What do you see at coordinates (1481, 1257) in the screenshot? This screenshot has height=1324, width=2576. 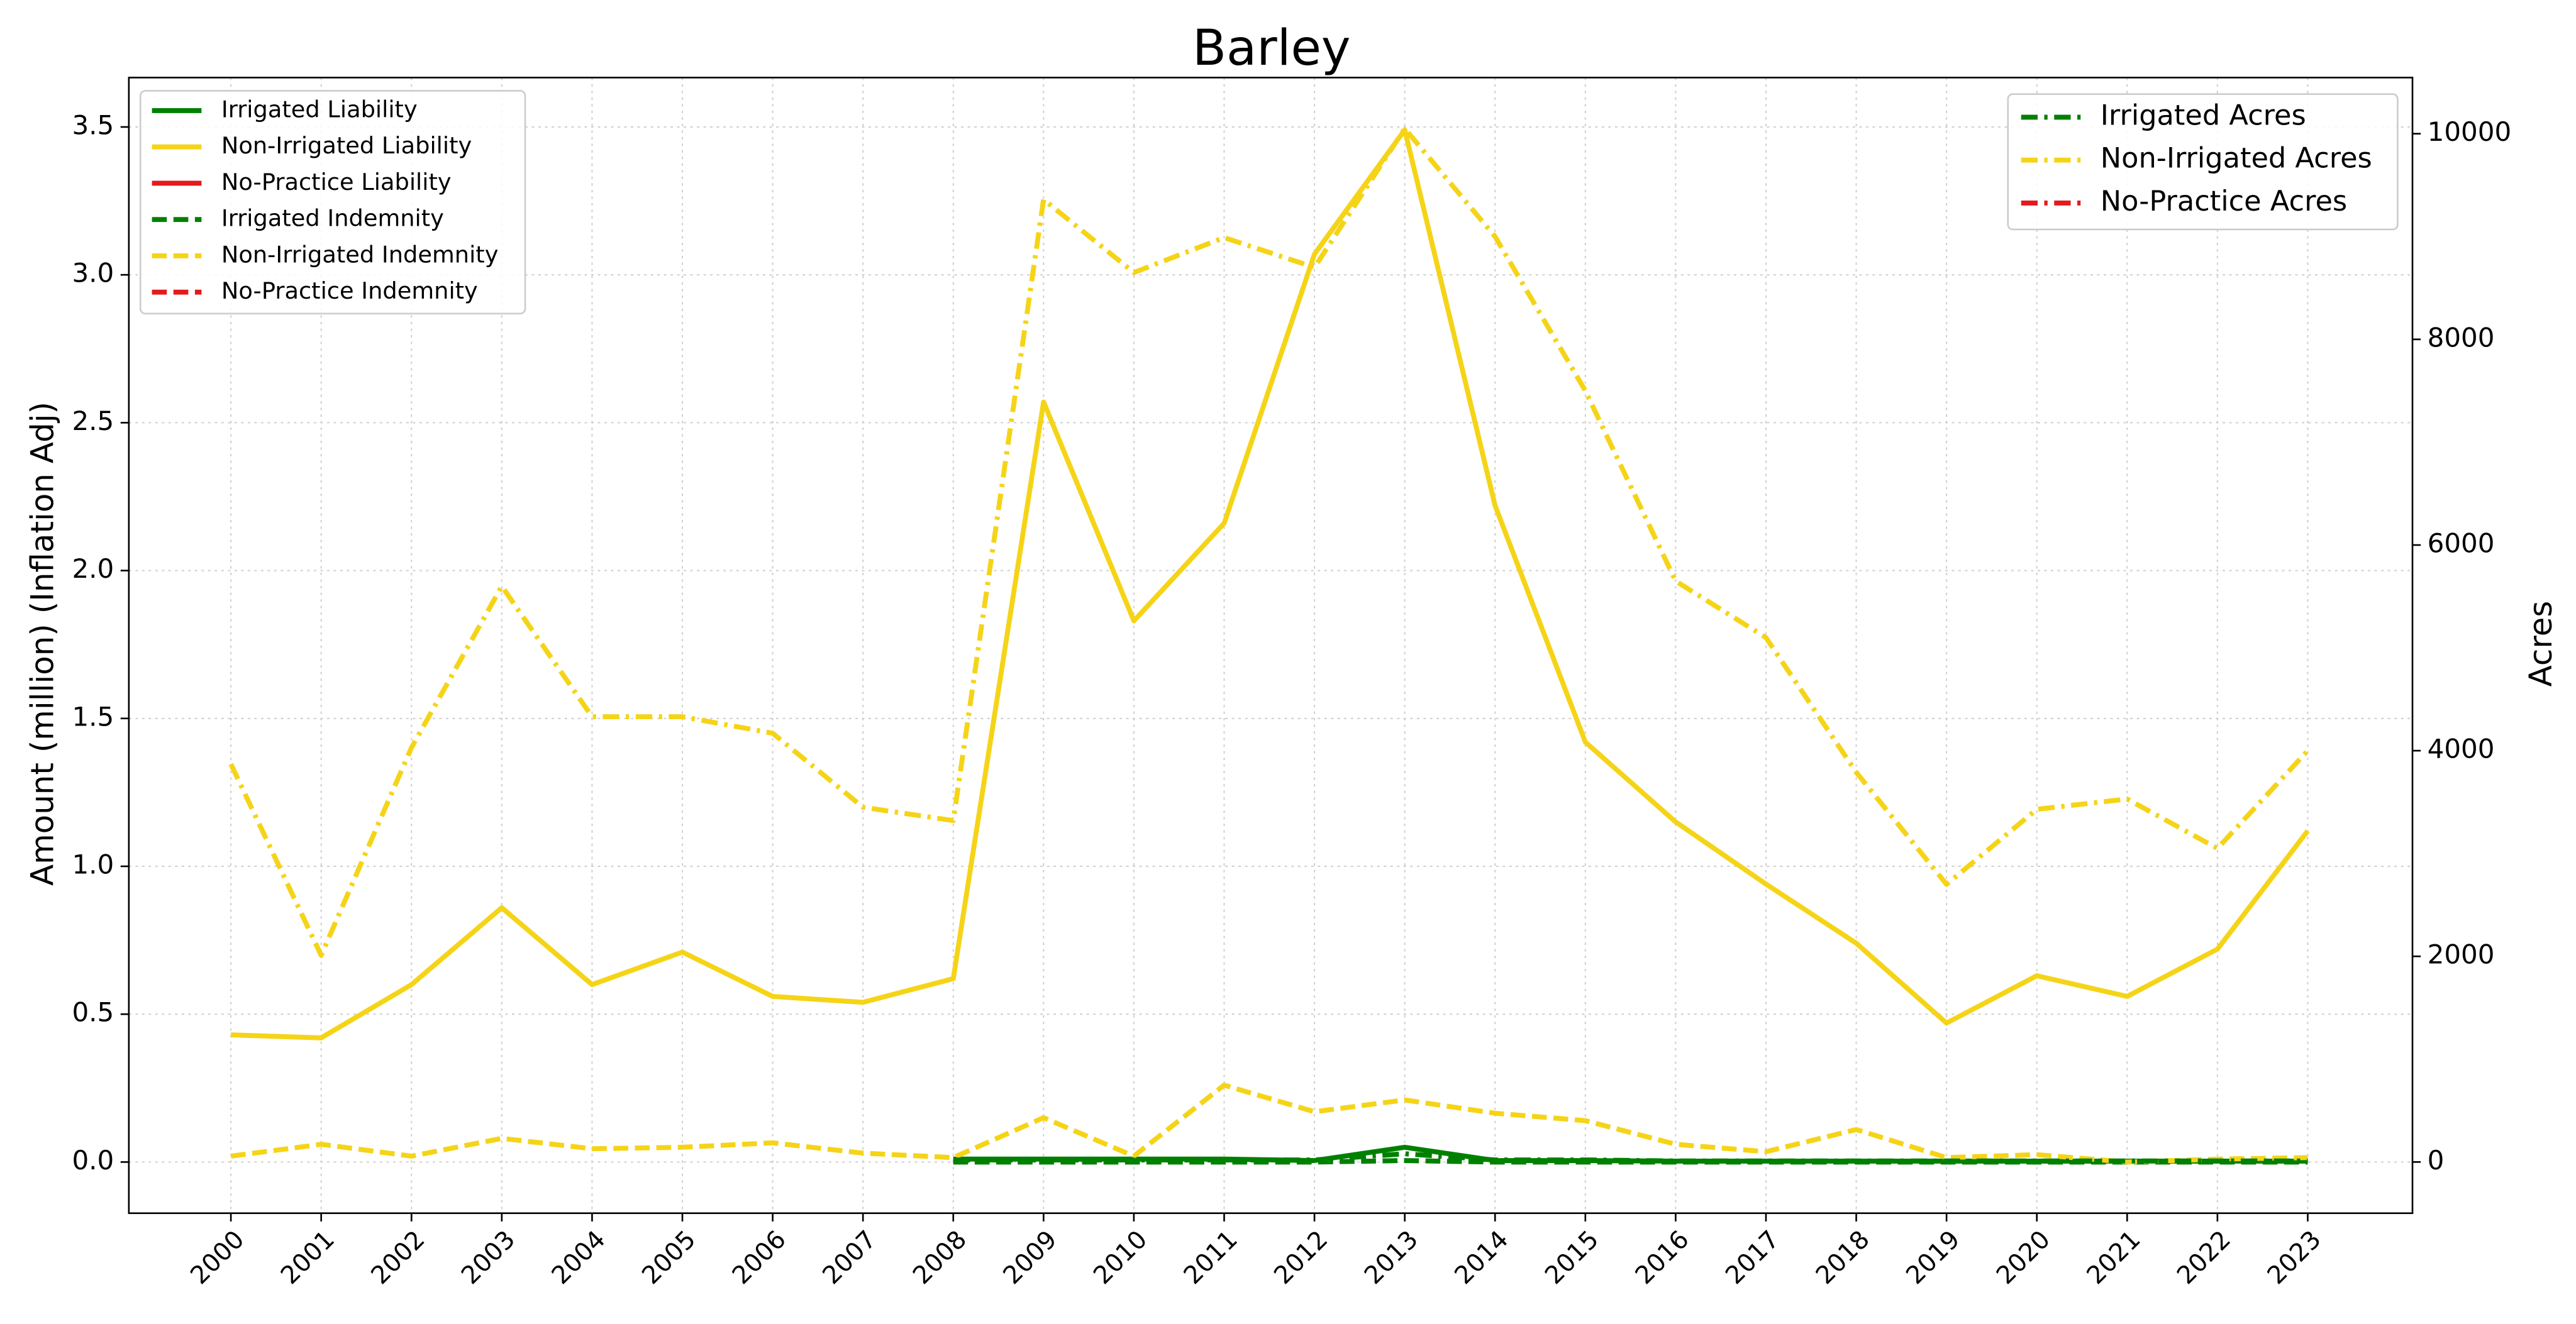 I see `x-tick-label: 2014` at bounding box center [1481, 1257].